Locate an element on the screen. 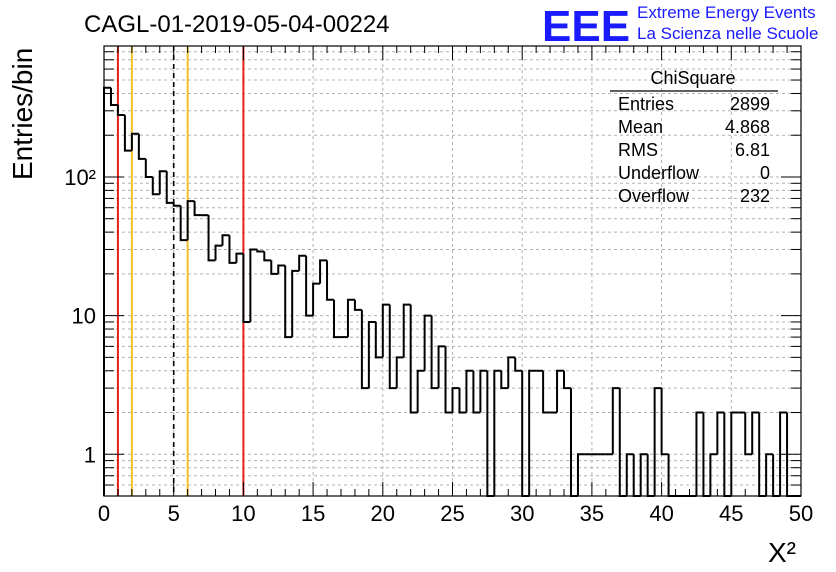 The width and height of the screenshot is (836, 572). chart-title: CAGL-01-2019-05-04-00224 is located at coordinates (237, 24).